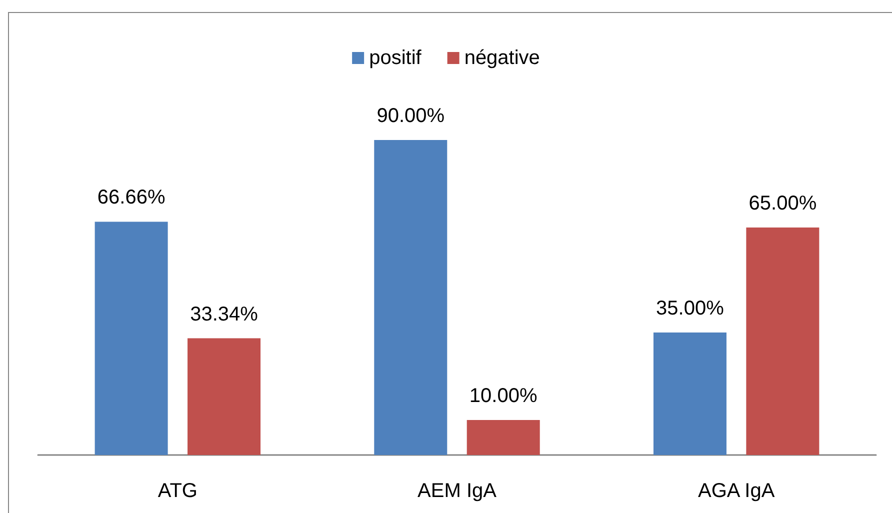  What do you see at coordinates (782, 203) in the screenshot?
I see `data-label: 65.00%` at bounding box center [782, 203].